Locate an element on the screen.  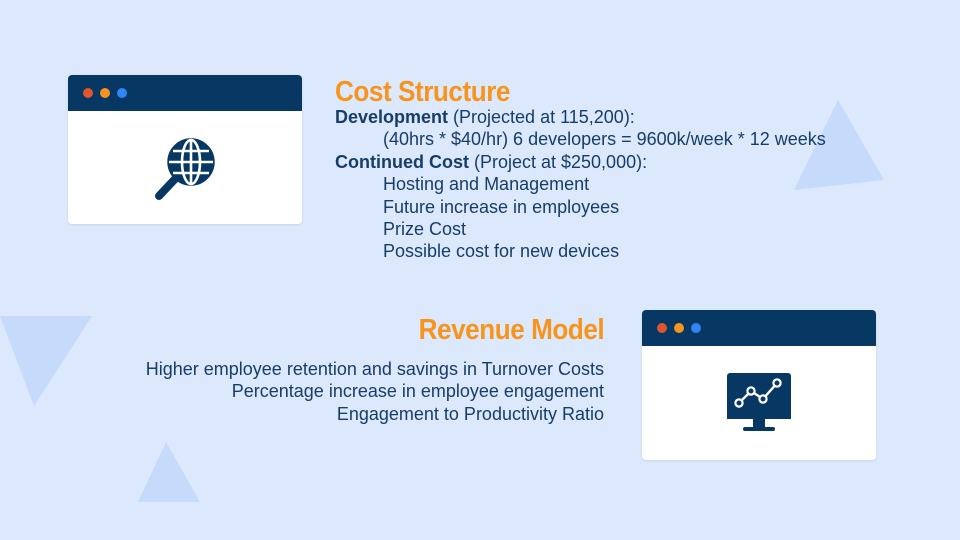
development-label: Development is located at coordinates (392, 117).